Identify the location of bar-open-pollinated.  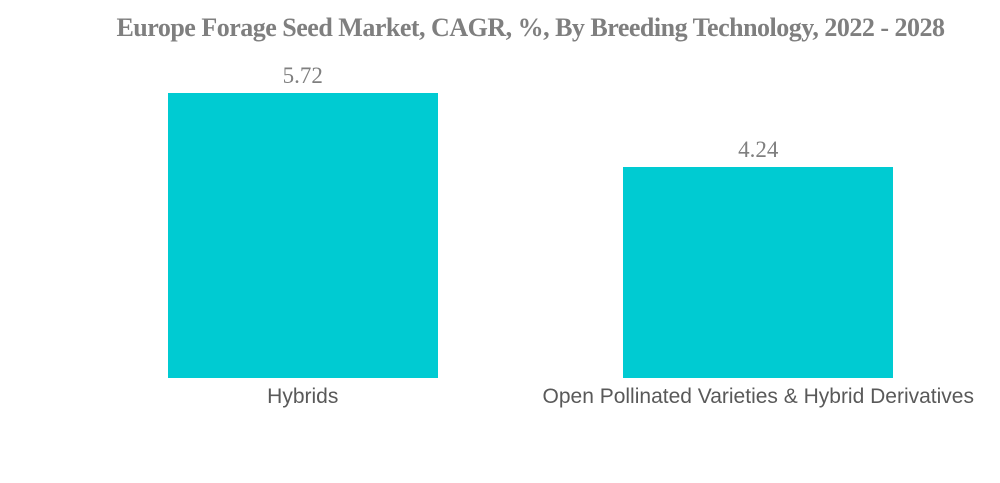
(758, 272).